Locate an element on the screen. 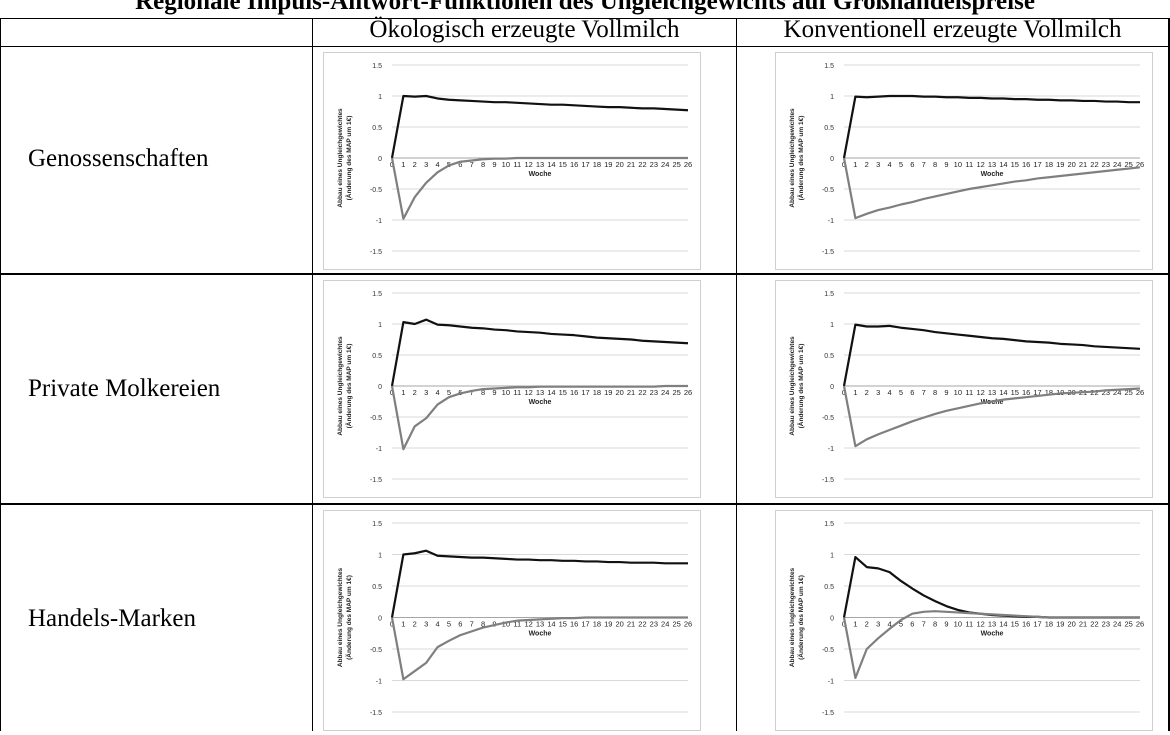 The width and height of the screenshot is (1170, 735). x-tick-label: 5 is located at coordinates (901, 392).